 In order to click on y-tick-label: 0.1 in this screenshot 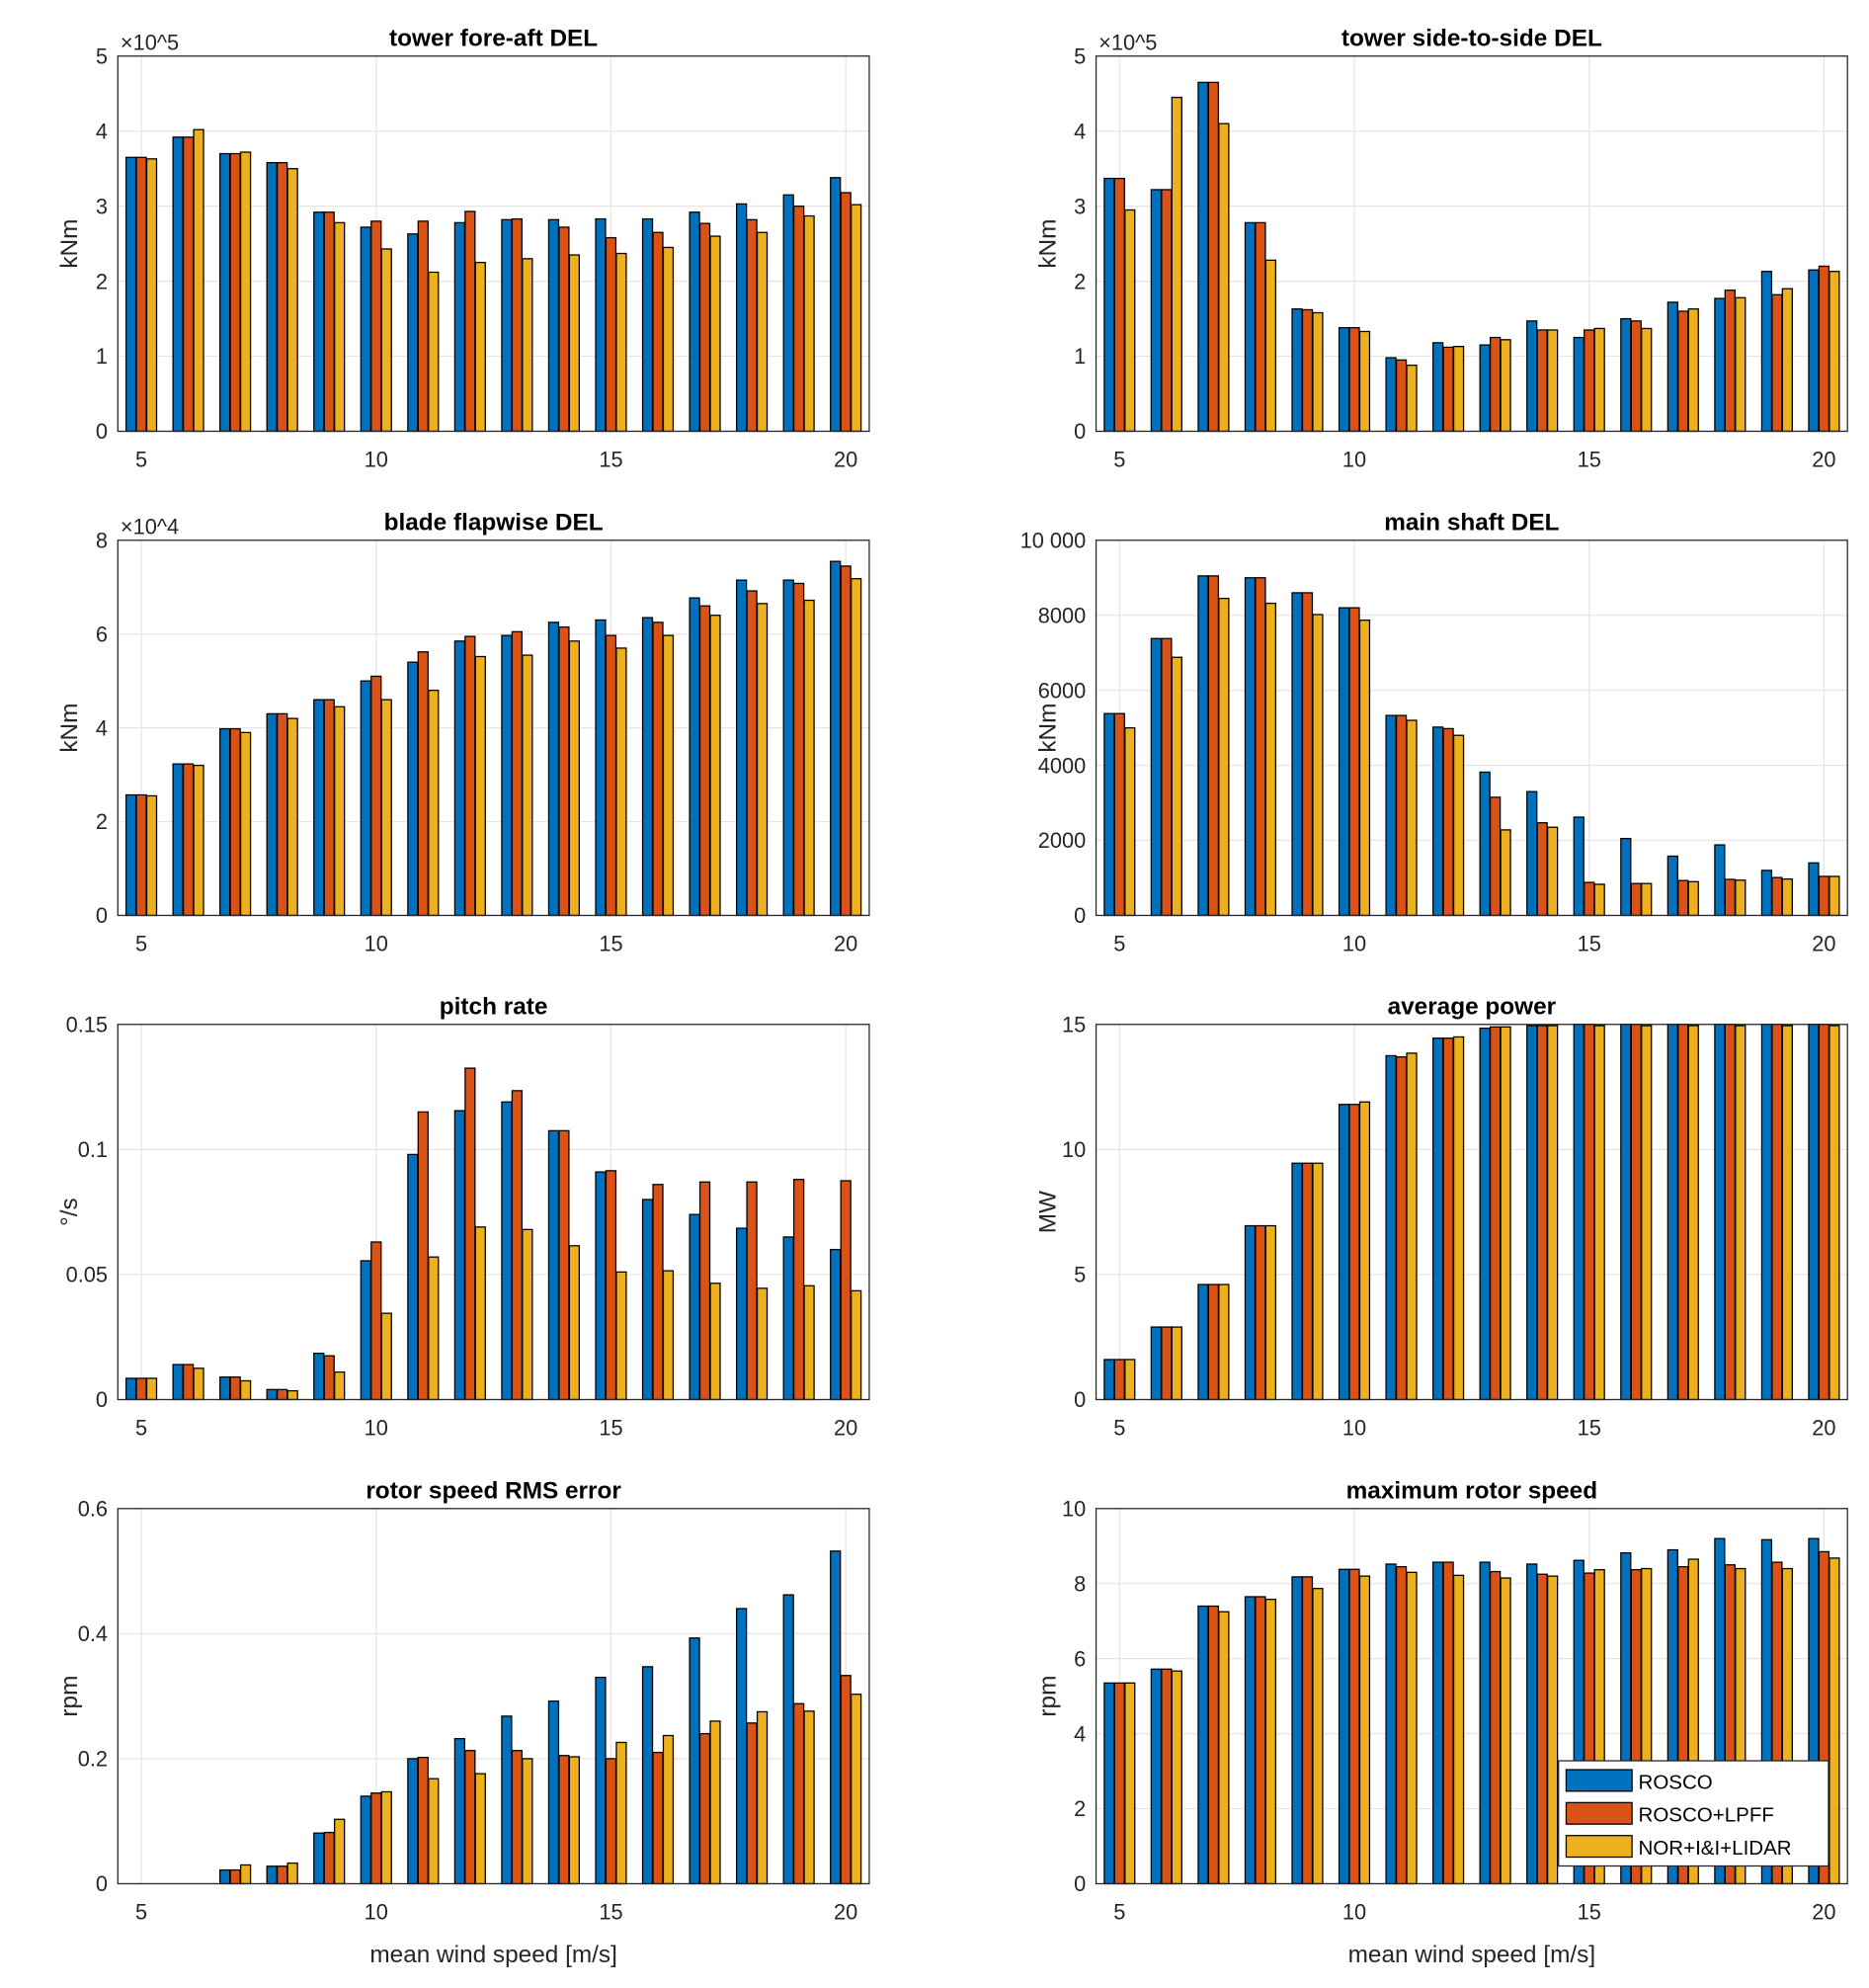, I will do `click(93, 1149)`.